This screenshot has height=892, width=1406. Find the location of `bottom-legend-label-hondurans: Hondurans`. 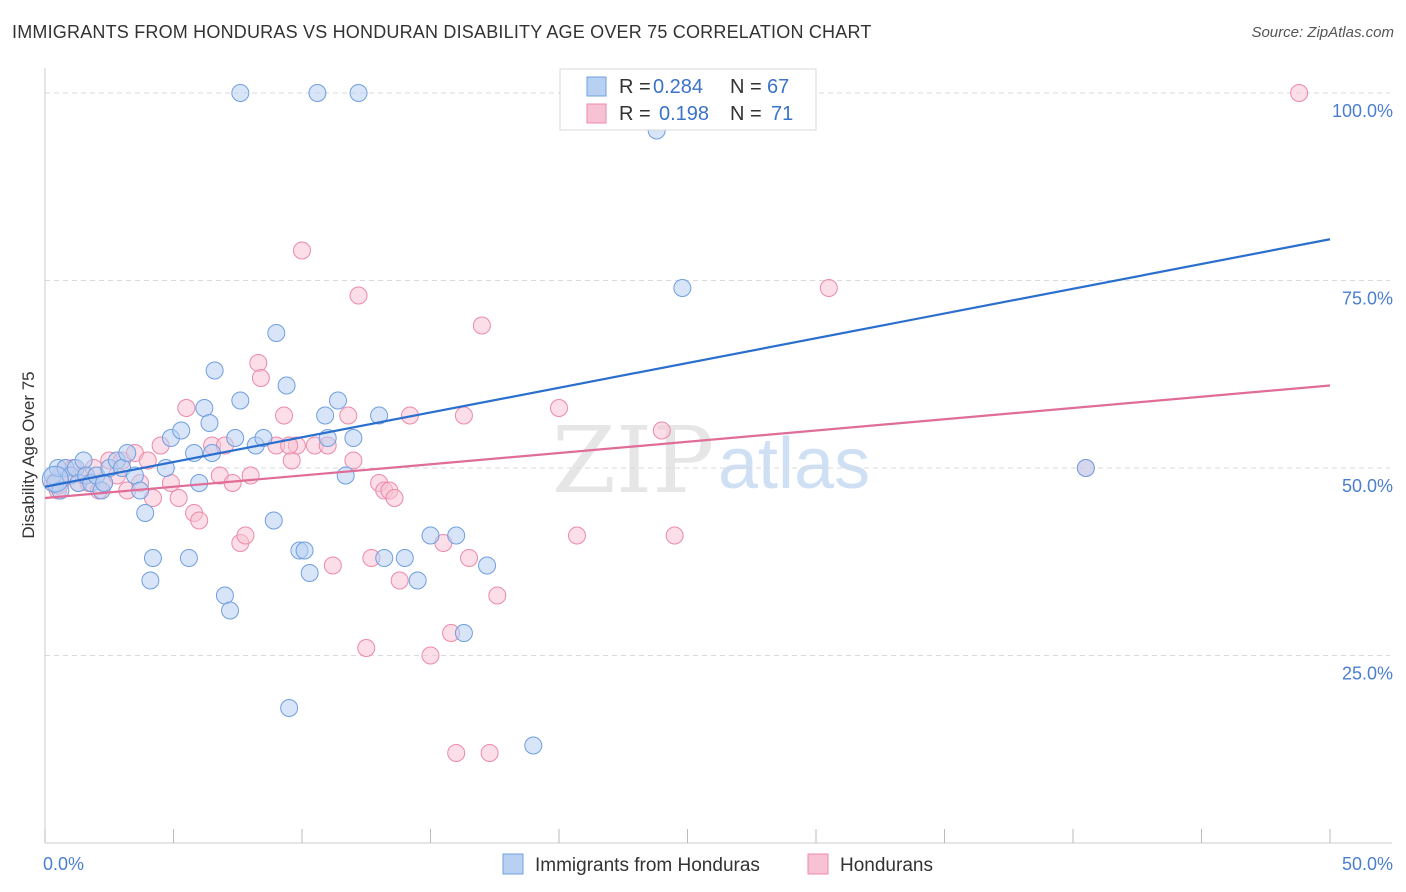

bottom-legend-label-hondurans: Hondurans is located at coordinates (886, 865).